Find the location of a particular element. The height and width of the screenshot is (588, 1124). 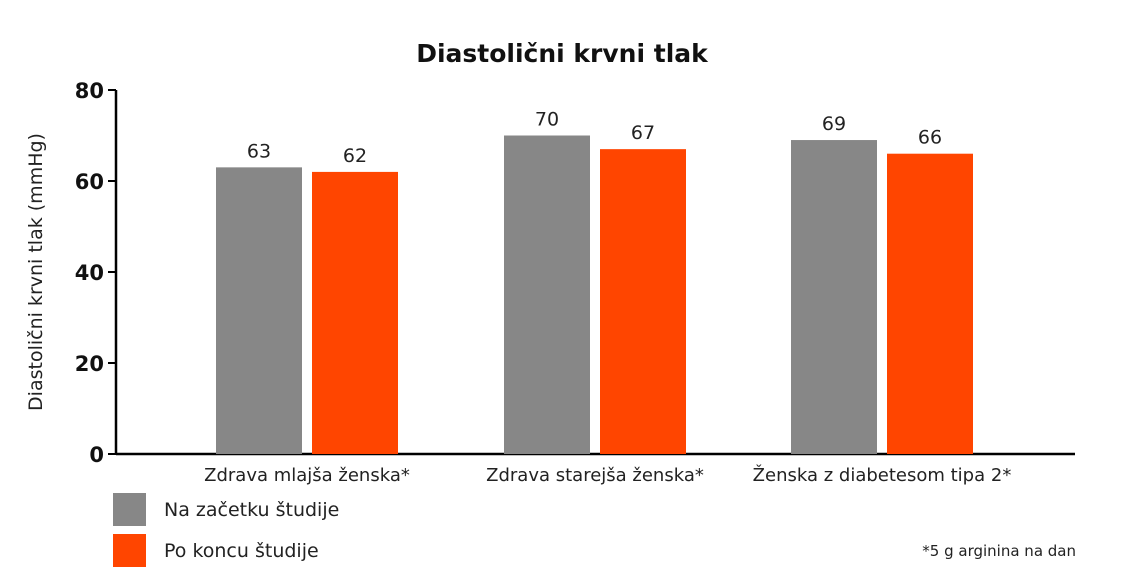

y-tick-label: 40 is located at coordinates (89, 273).